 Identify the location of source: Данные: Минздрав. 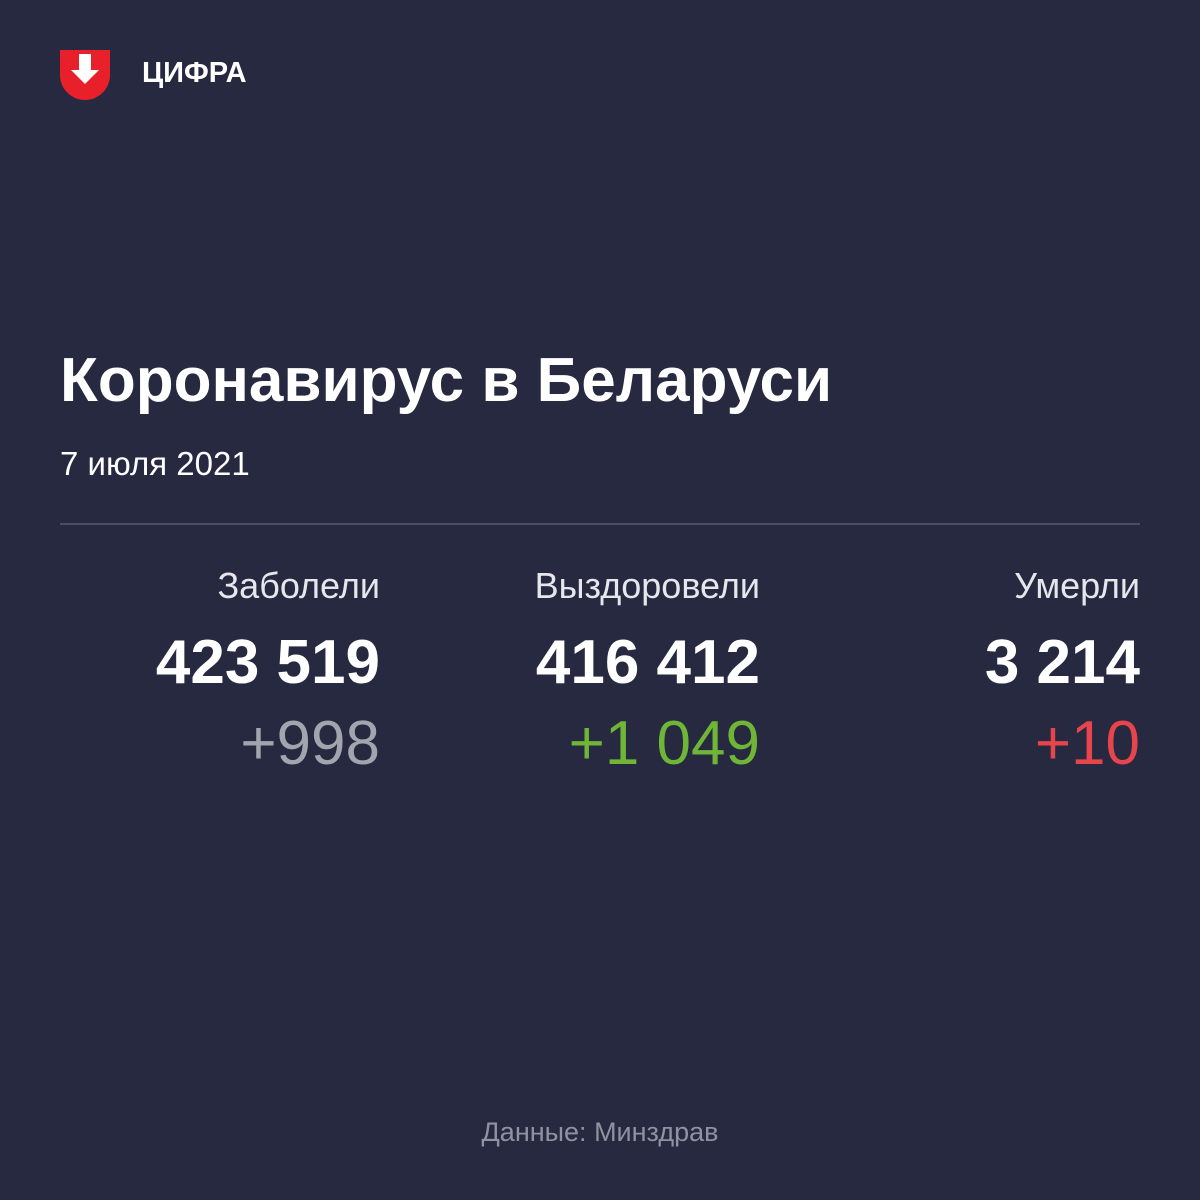
(600, 1132).